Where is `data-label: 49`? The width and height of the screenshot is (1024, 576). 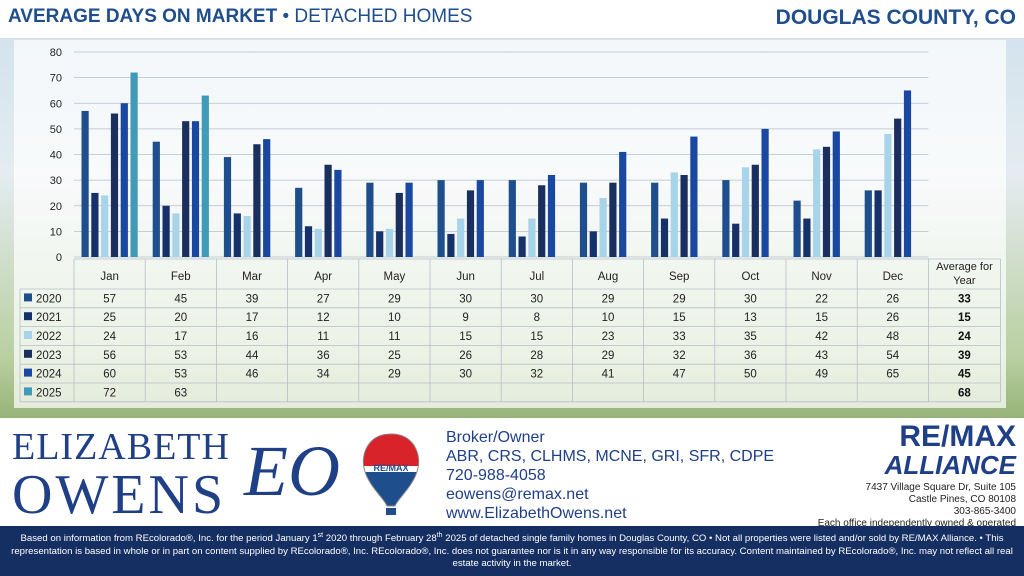
data-label: 49 is located at coordinates (821, 375).